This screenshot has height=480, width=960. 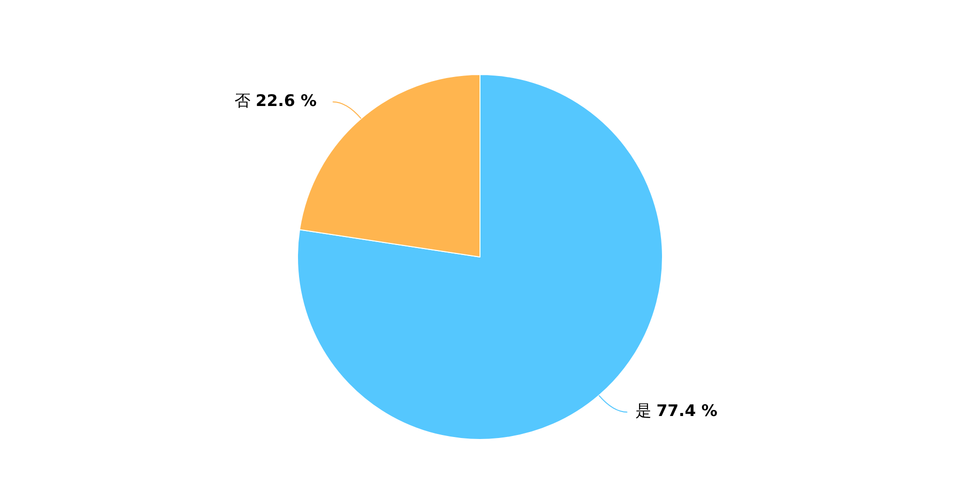 I want to click on data-label: 77.4 %, so click(x=687, y=410).